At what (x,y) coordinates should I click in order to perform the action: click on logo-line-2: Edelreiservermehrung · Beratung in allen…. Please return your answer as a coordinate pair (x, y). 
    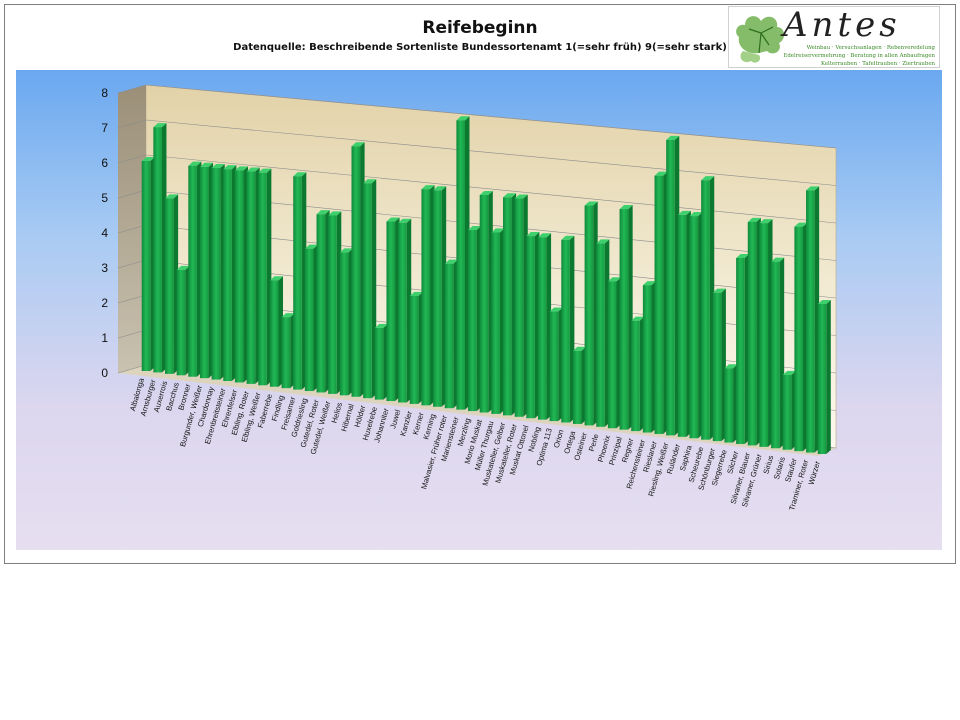
    Looking at the image, I should click on (859, 56).